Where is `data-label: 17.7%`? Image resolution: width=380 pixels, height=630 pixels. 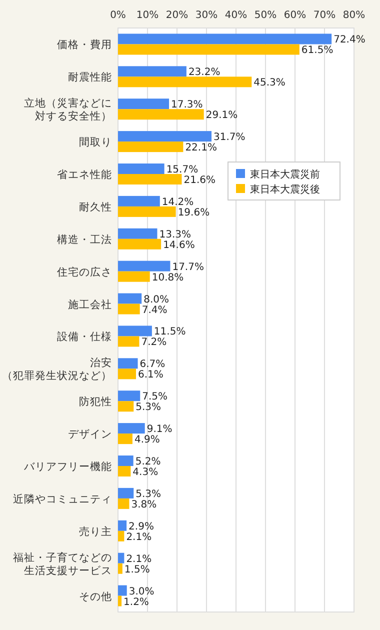
data-label: 17.7% is located at coordinates (188, 267).